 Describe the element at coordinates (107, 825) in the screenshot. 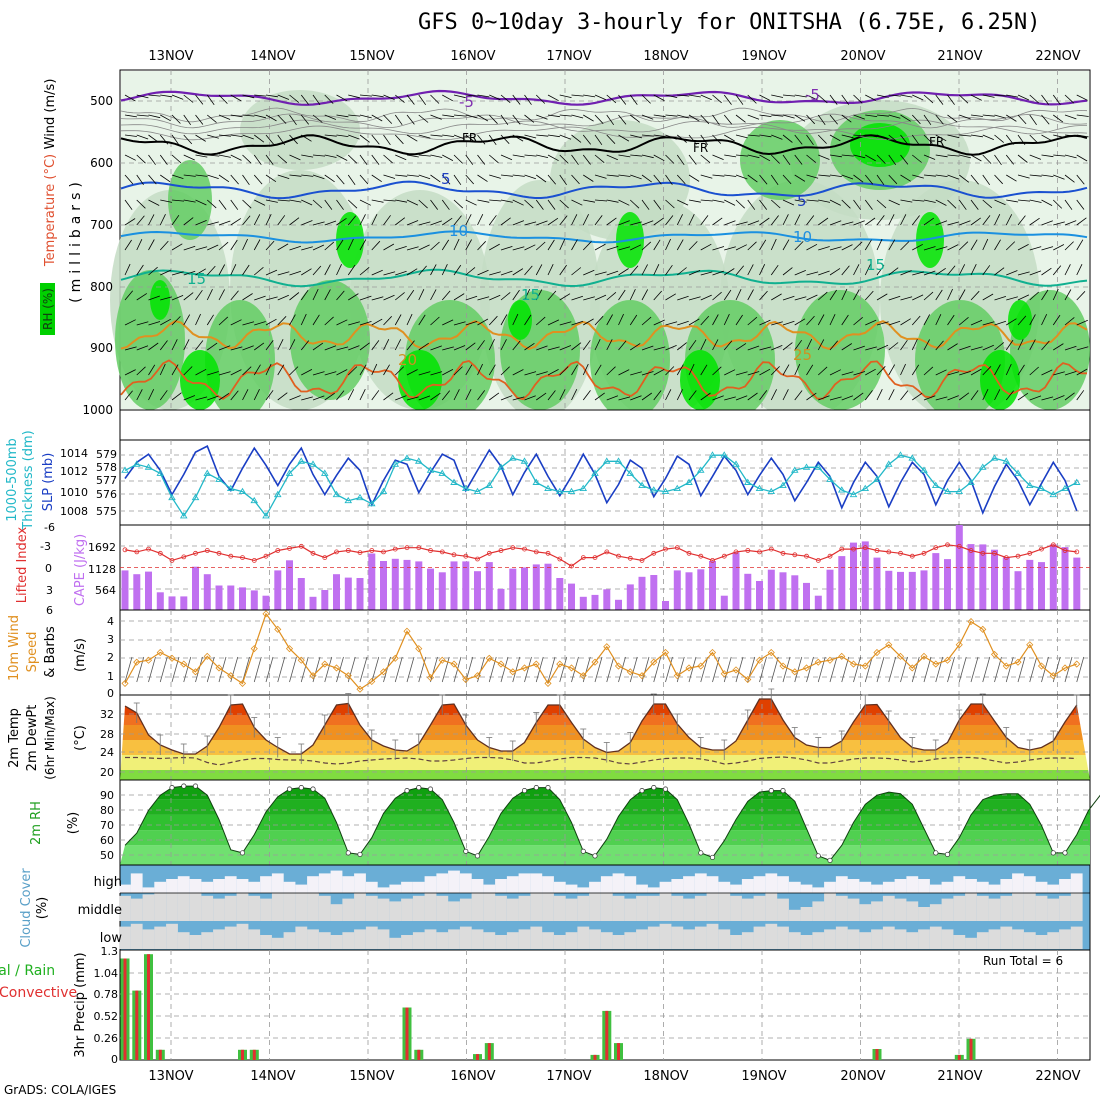

I see `tick-label: 70` at that location.